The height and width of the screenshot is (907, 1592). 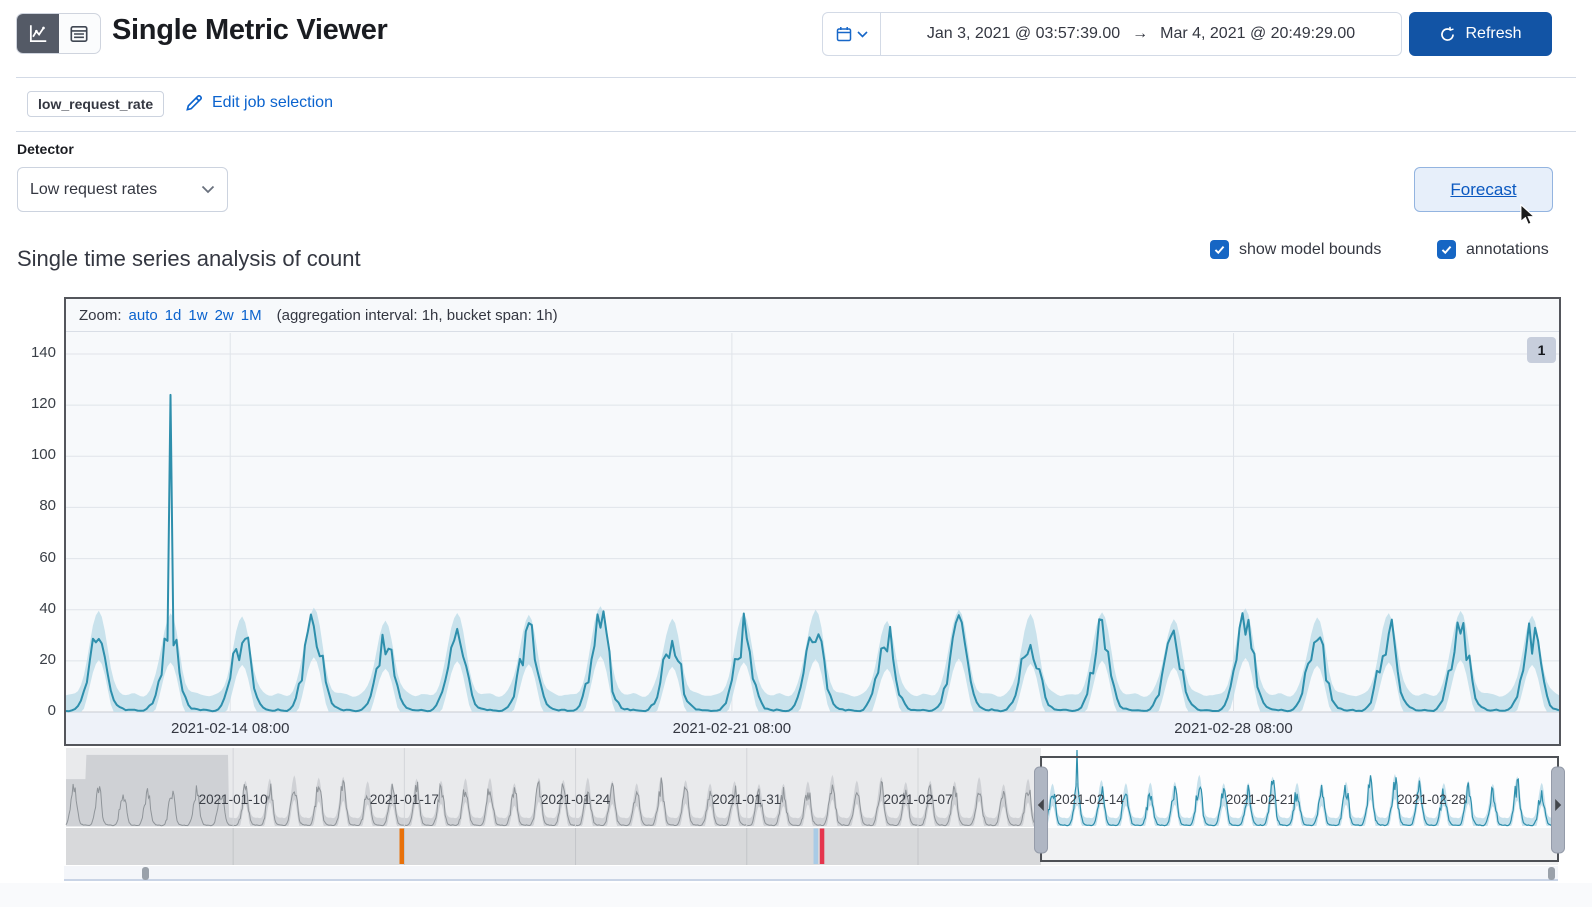 I want to click on job-badge: low_request_rate, so click(x=96, y=104).